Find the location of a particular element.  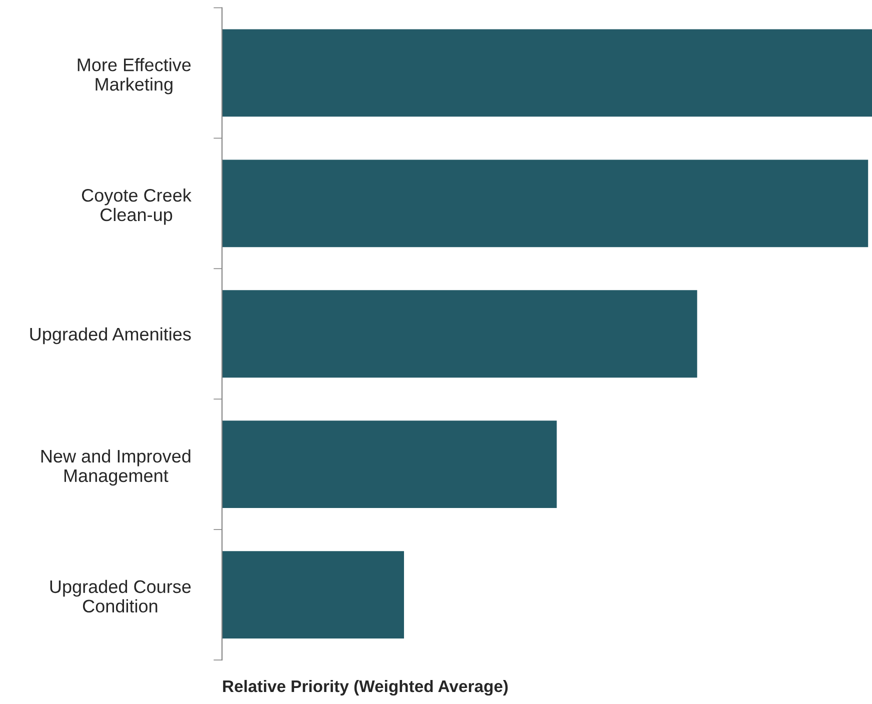

x-axis-title: Relative Priority (Weighted Average) is located at coordinates (365, 688).